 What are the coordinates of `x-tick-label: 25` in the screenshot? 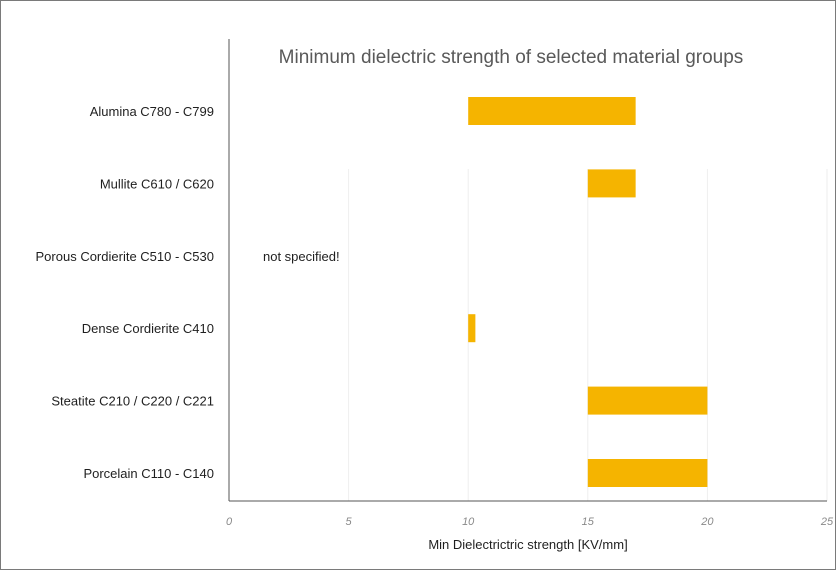 It's located at (827, 522).